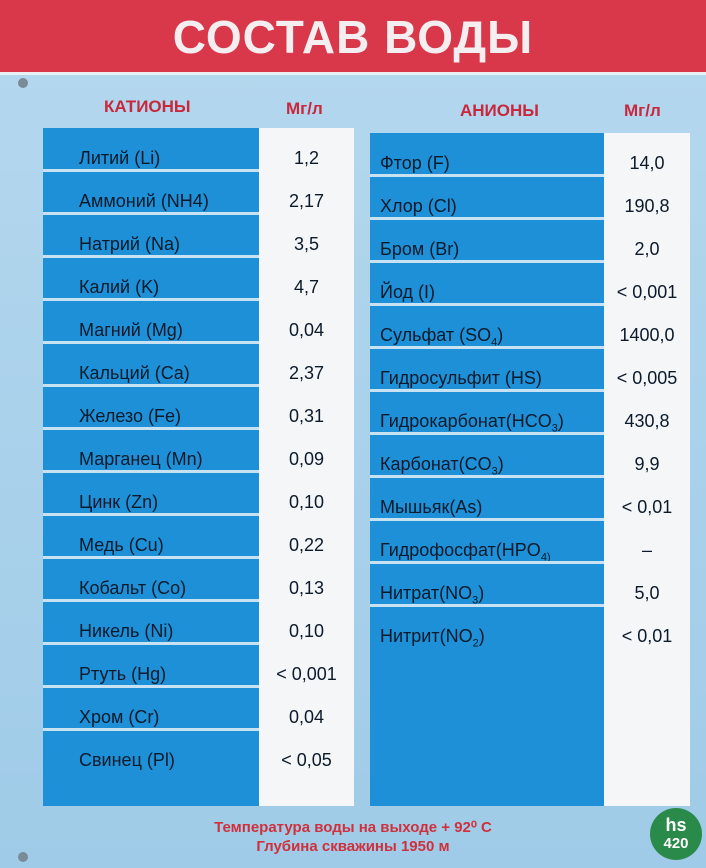 Image resolution: width=706 pixels, height=868 pixels. I want to click on row-name: Ртуть (Hg), so click(122, 674).